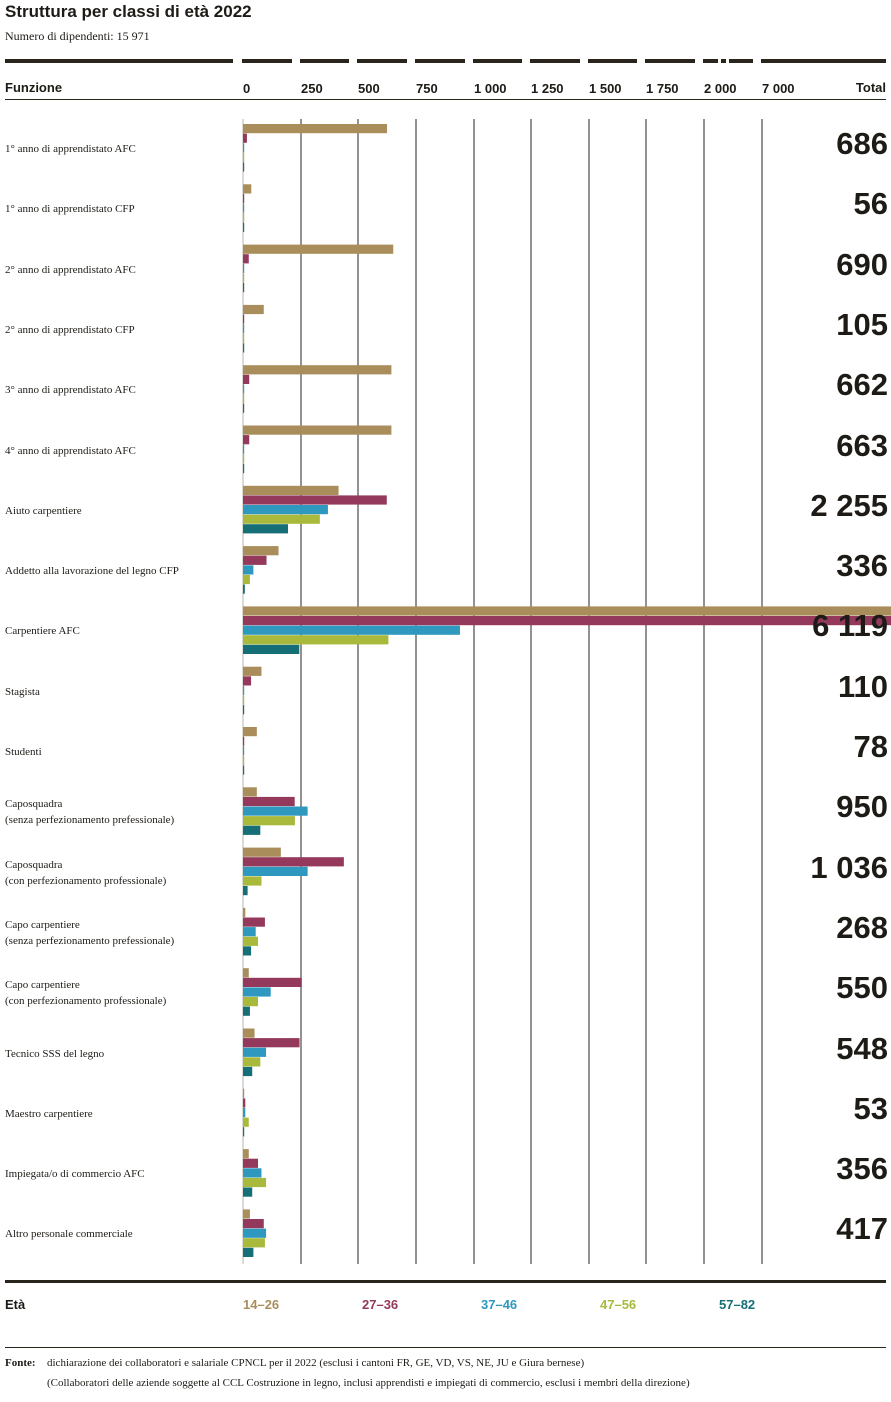  Describe the element at coordinates (43, 511) in the screenshot. I see `category-label: Aiuto carpentiere` at that location.